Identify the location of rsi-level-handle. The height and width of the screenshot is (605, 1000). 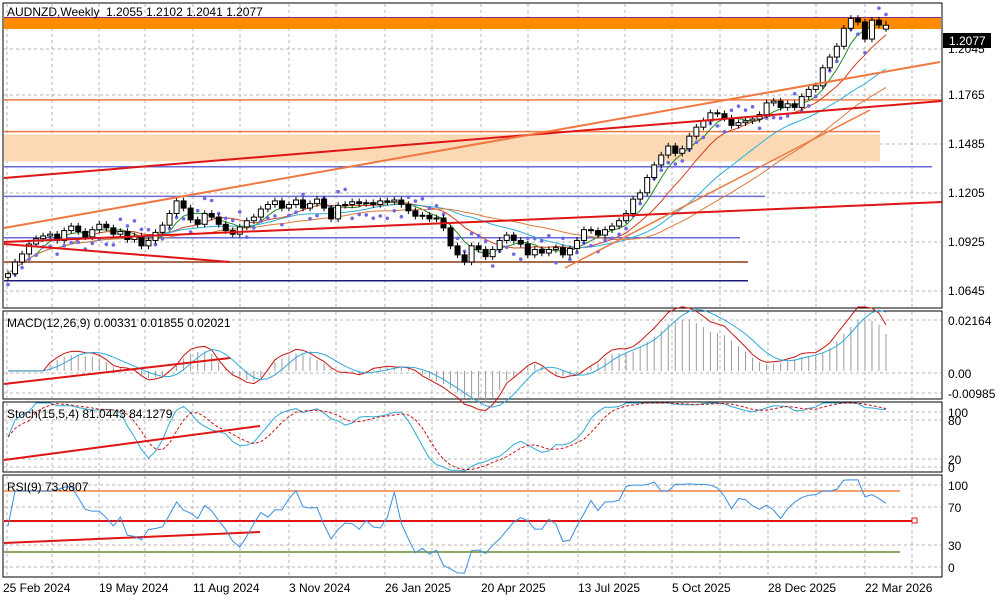
(914, 520).